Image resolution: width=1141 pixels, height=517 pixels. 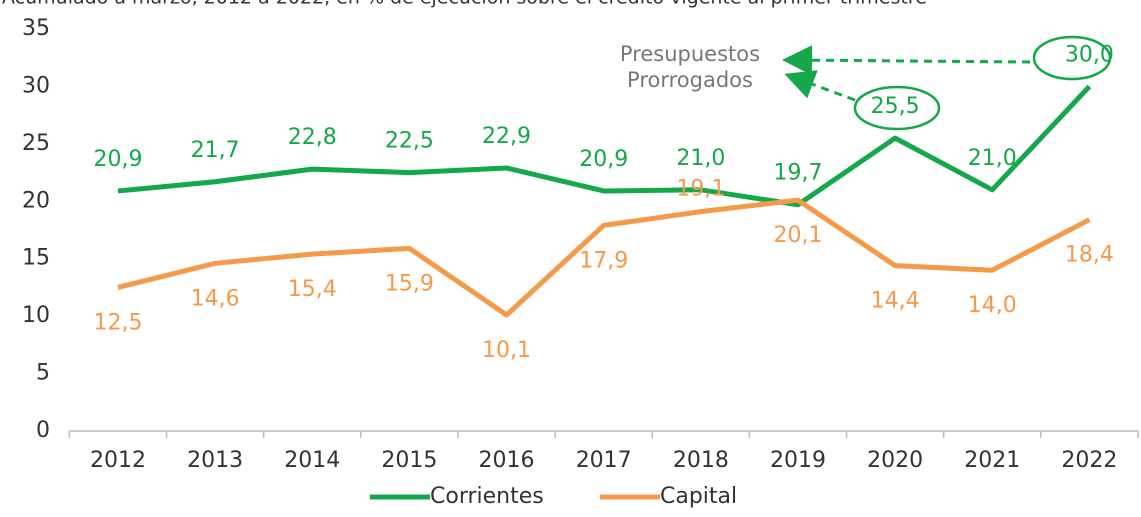 I want to click on data-label: 19,7, so click(x=797, y=173).